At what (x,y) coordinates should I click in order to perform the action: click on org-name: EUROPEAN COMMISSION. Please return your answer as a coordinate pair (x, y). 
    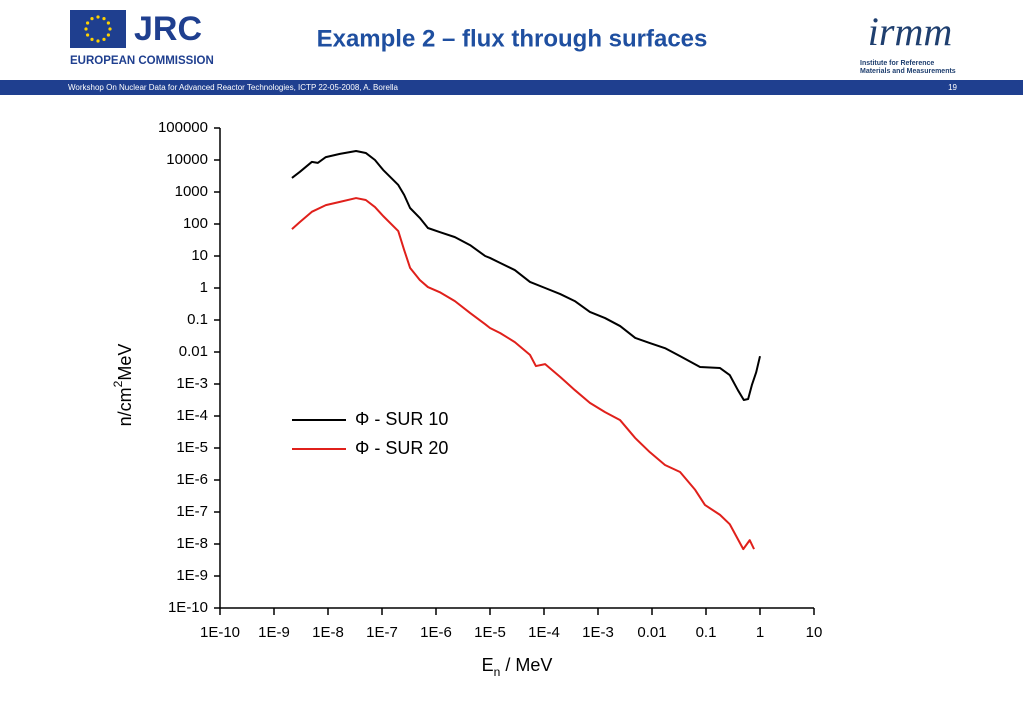
    Looking at the image, I should click on (142, 61).